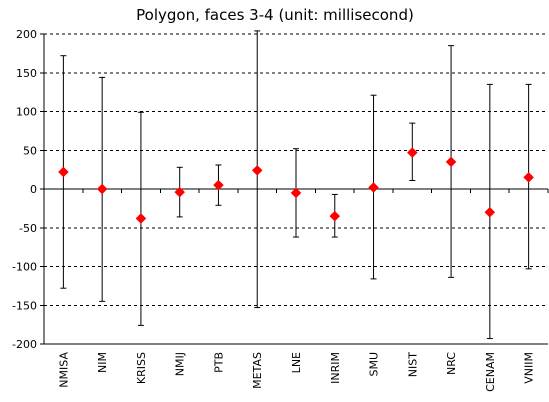 This screenshot has height=402, width=549. Describe the element at coordinates (490, 212) in the screenshot. I see `data-point-cenam` at that location.